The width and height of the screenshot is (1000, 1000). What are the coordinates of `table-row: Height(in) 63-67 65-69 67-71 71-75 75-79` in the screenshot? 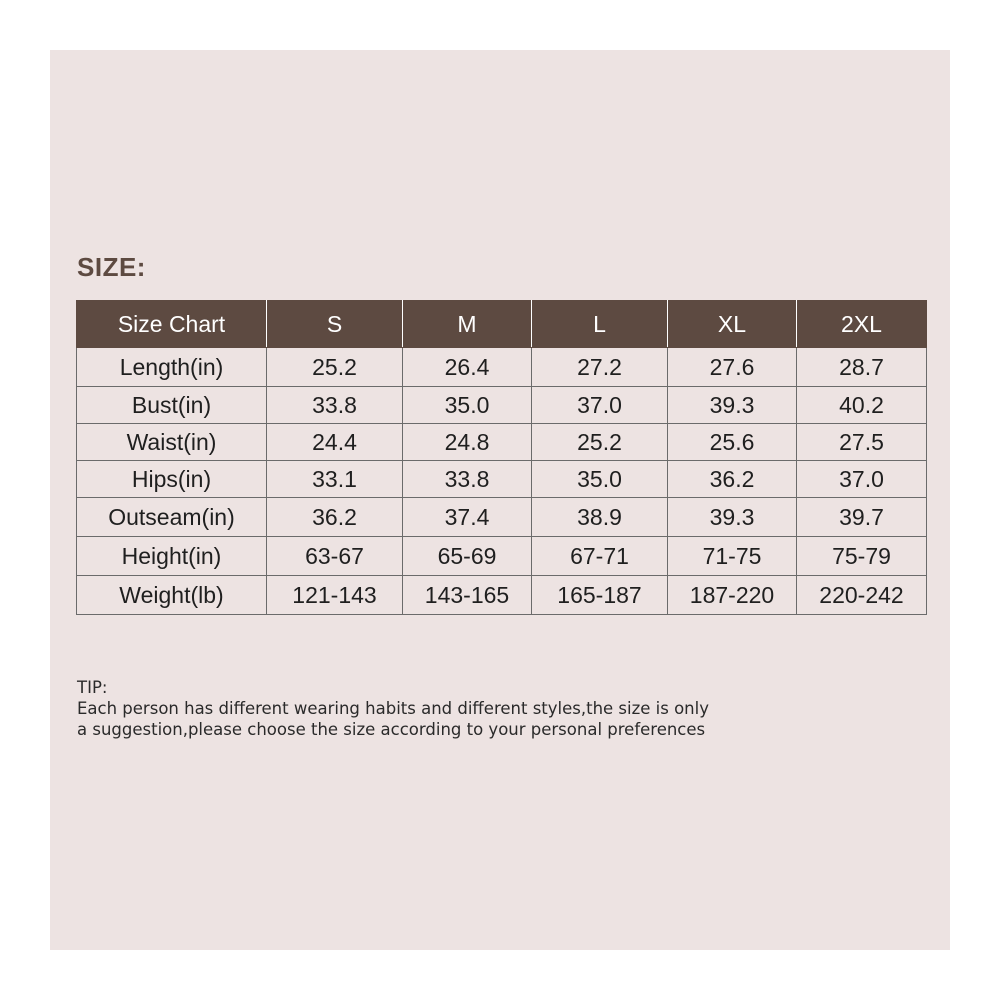 It's located at (501, 556).